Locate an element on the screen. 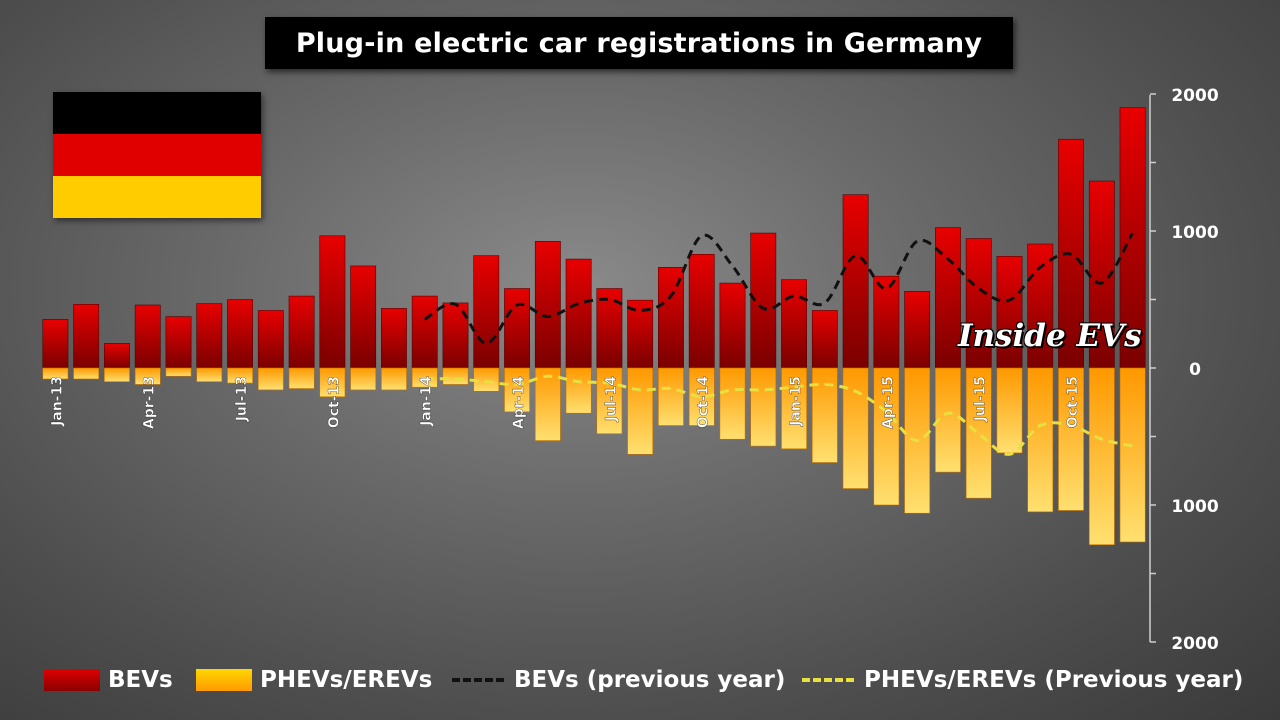 The width and height of the screenshot is (1280, 720). x-tick-label: Jul-14 is located at coordinates (611, 399).